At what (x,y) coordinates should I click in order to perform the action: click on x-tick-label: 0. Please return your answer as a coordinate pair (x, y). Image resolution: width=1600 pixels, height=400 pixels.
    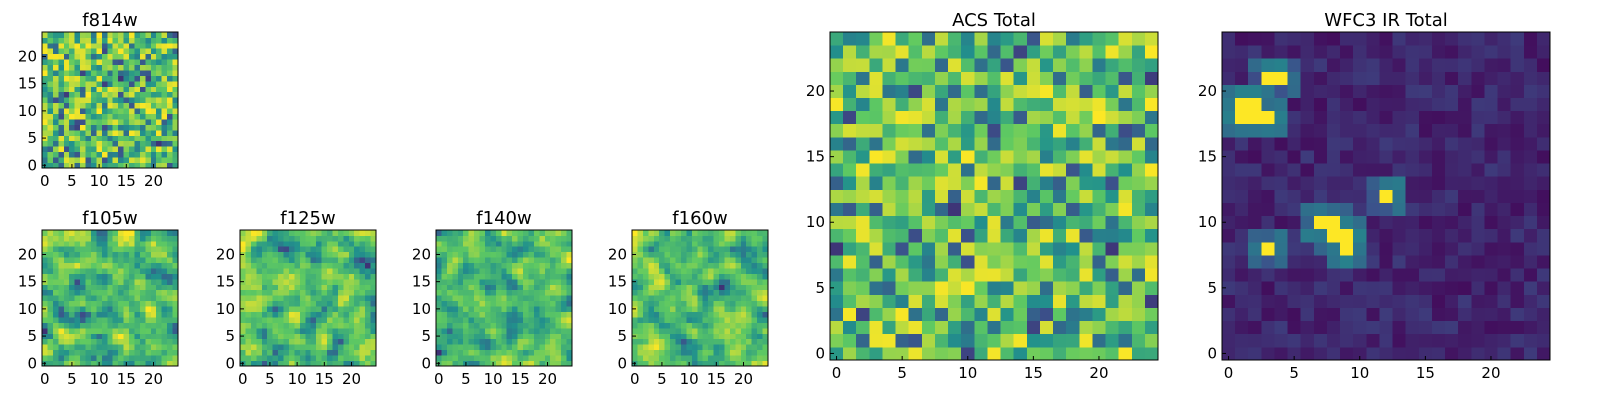
    Looking at the image, I should click on (45, 379).